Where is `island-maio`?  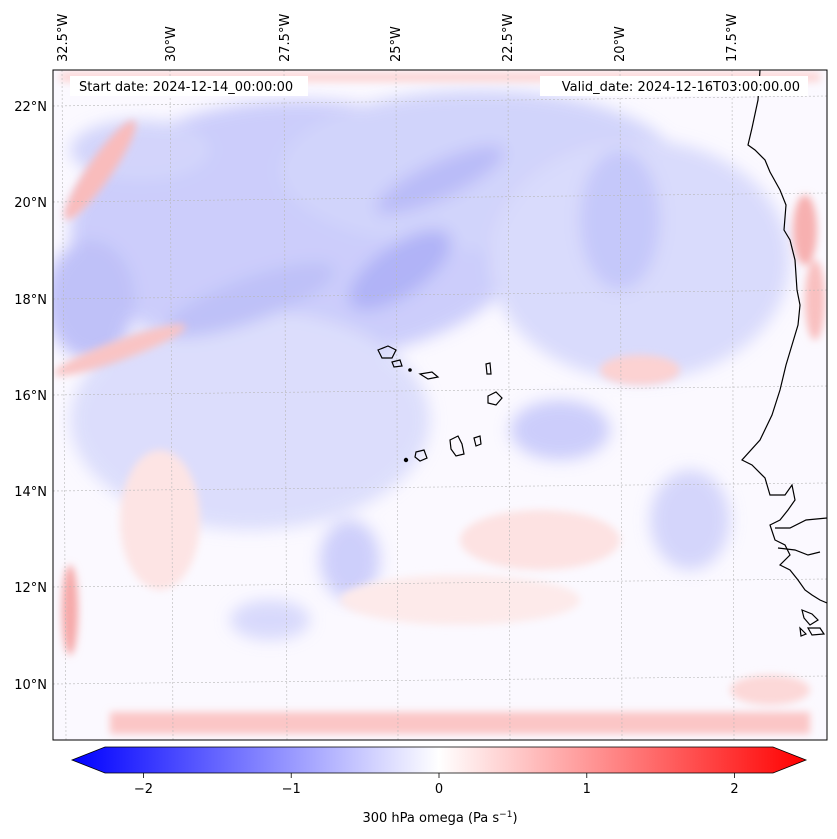
island-maio is located at coordinates (477, 441).